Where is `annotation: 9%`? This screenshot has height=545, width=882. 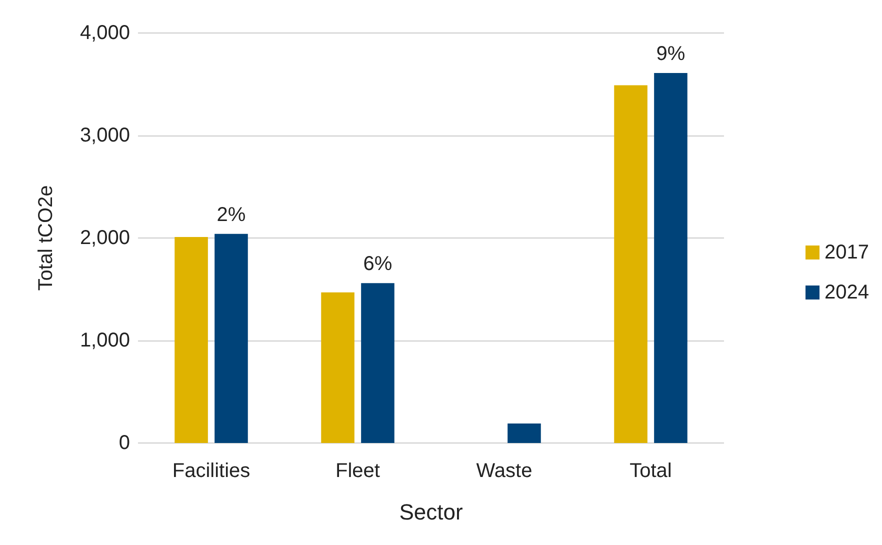 annotation: 9% is located at coordinates (671, 53).